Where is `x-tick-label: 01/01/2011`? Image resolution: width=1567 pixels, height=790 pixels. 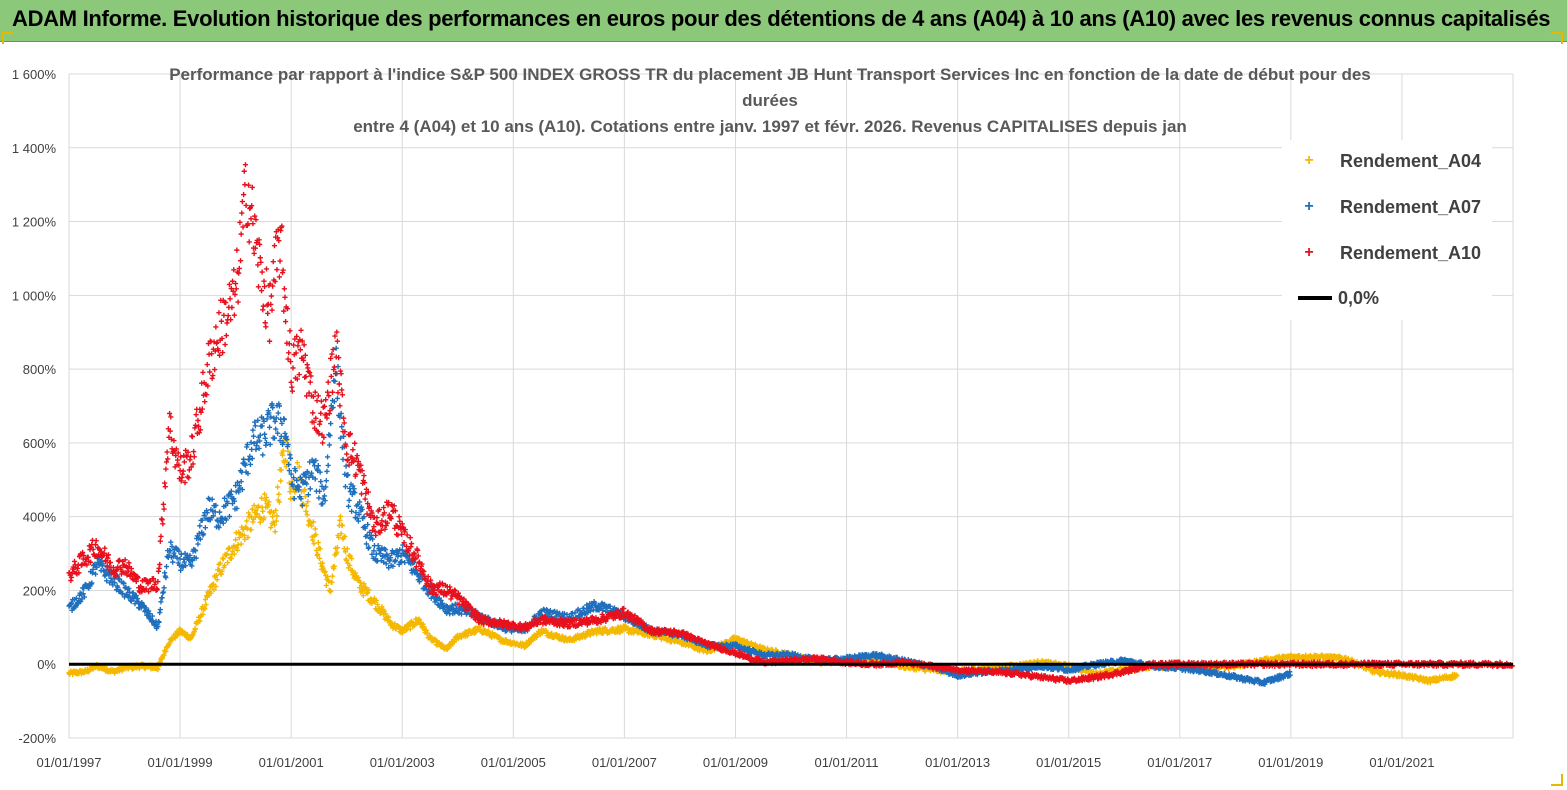
x-tick-label: 01/01/2011 is located at coordinates (846, 762).